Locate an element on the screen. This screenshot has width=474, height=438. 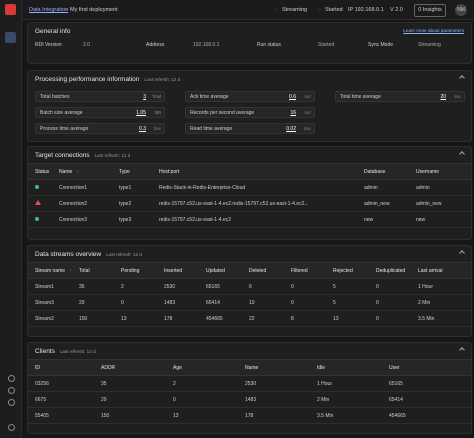
table-row: 6675 29 0 1483 2 Min 65414 is located at coordinates (249, 399).